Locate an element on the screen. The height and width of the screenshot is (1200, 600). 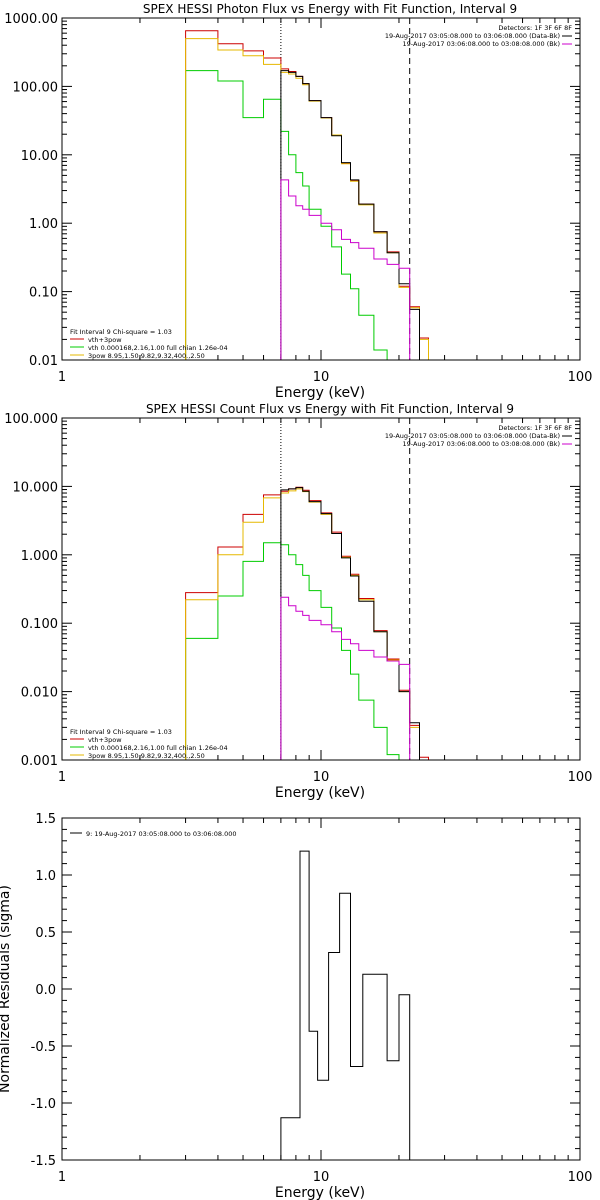
y-tick-label: -1.0 is located at coordinates (43, 1104).